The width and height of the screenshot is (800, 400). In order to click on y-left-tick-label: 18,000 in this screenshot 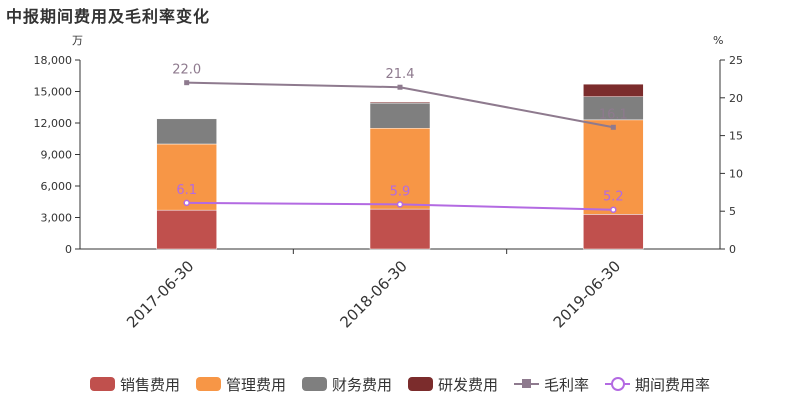, I will do `click(53, 60)`.